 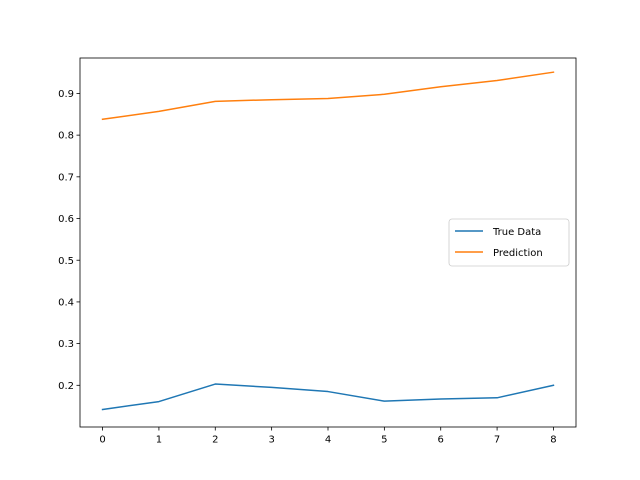 I want to click on x-tick-label: 0, so click(x=102, y=440).